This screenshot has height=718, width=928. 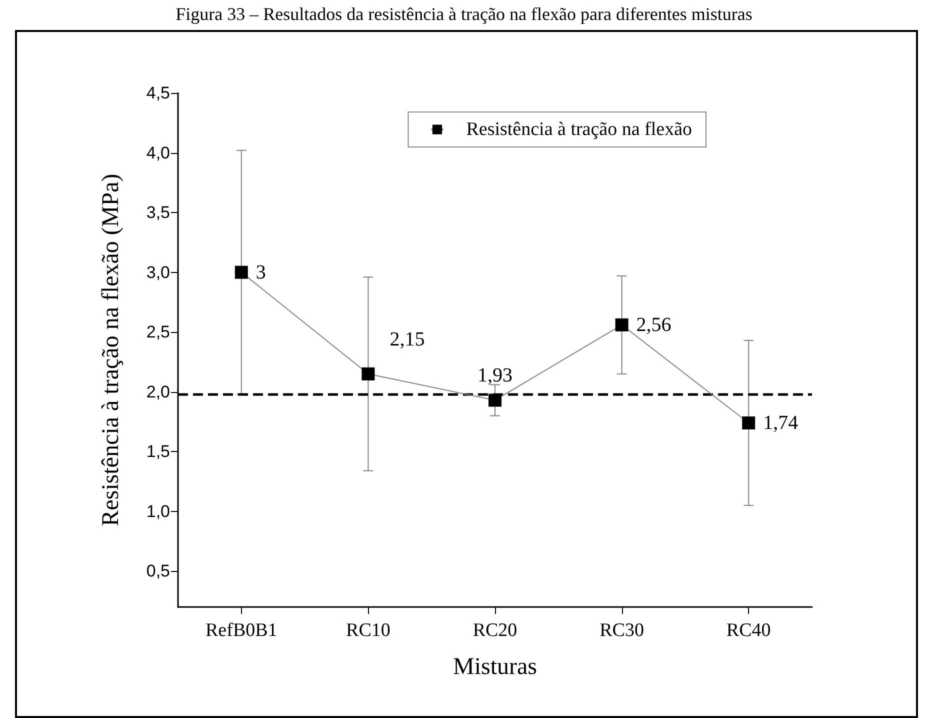 I want to click on data-label: 2,56, so click(x=654, y=325).